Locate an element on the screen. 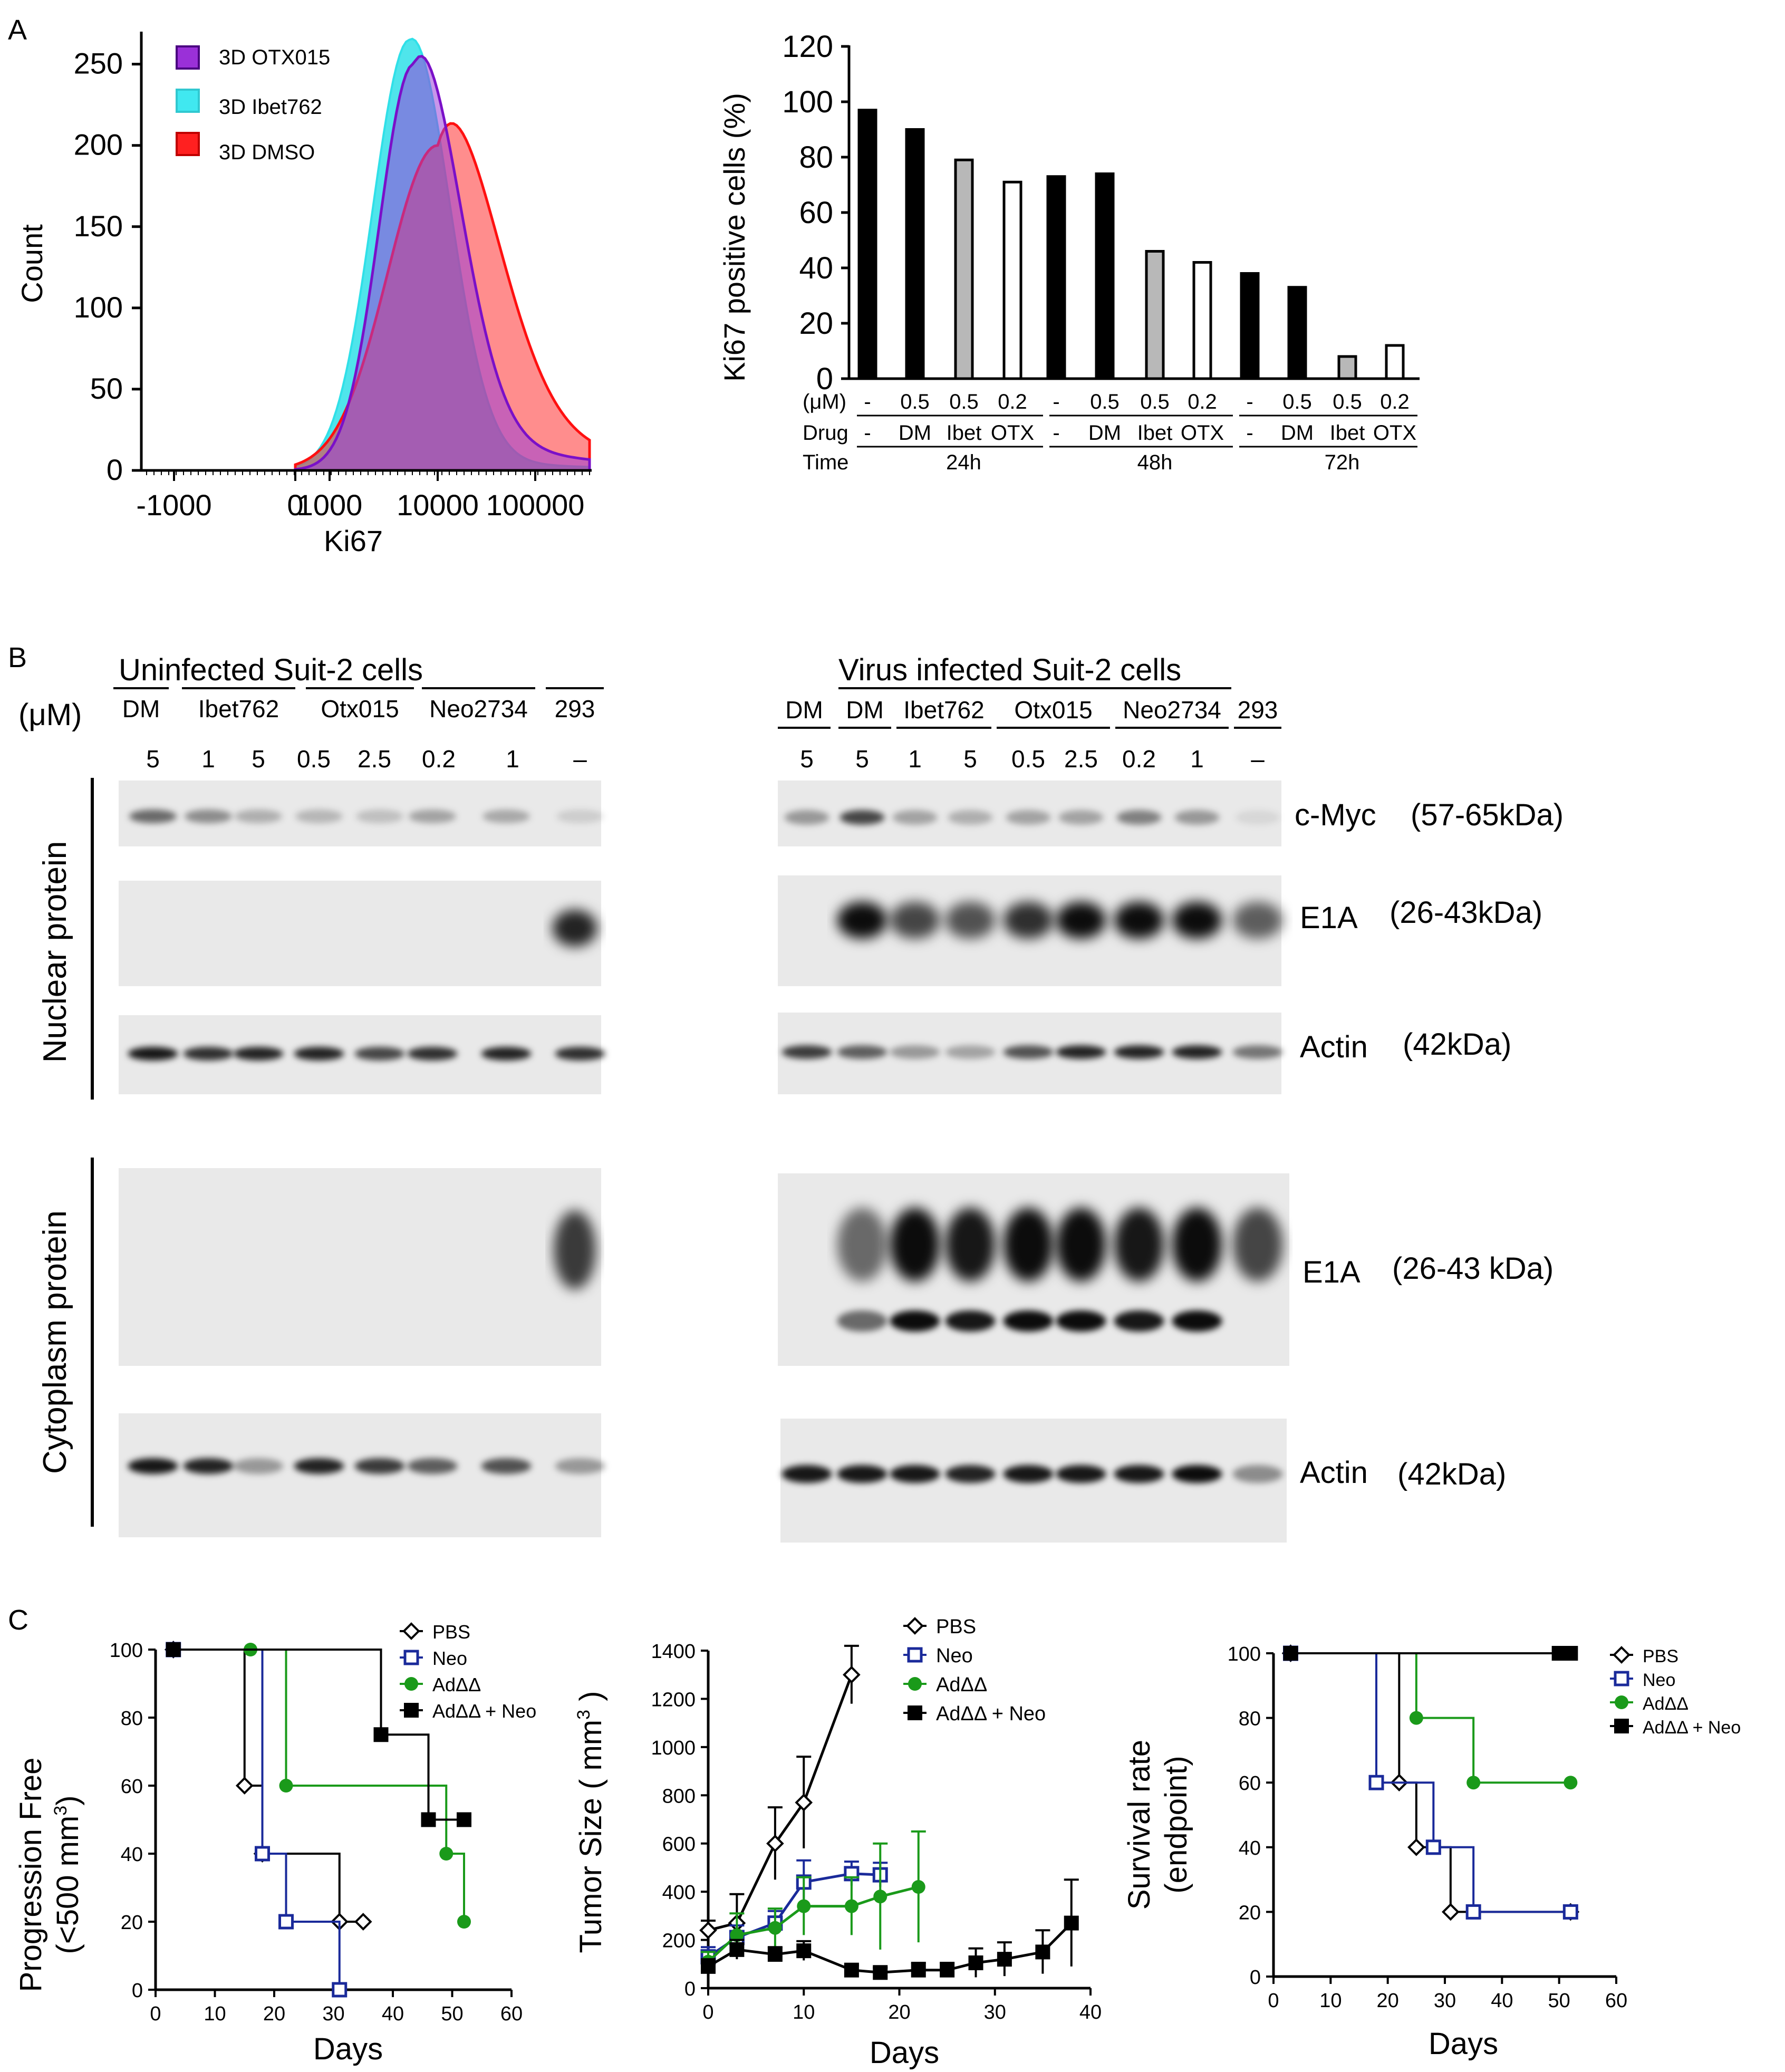 The height and width of the screenshot is (2072, 1785). survival-start-point is located at coordinates (1290, 1653).